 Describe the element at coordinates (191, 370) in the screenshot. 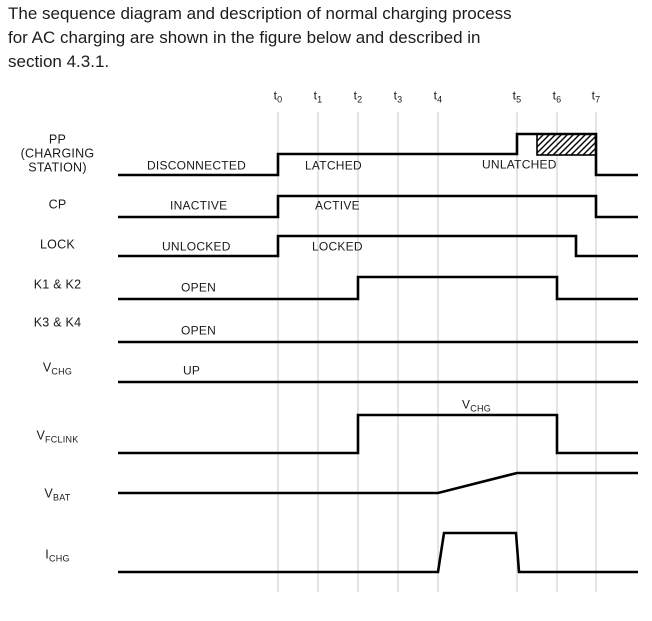

I see `state-label-v-chg-0: UP` at that location.